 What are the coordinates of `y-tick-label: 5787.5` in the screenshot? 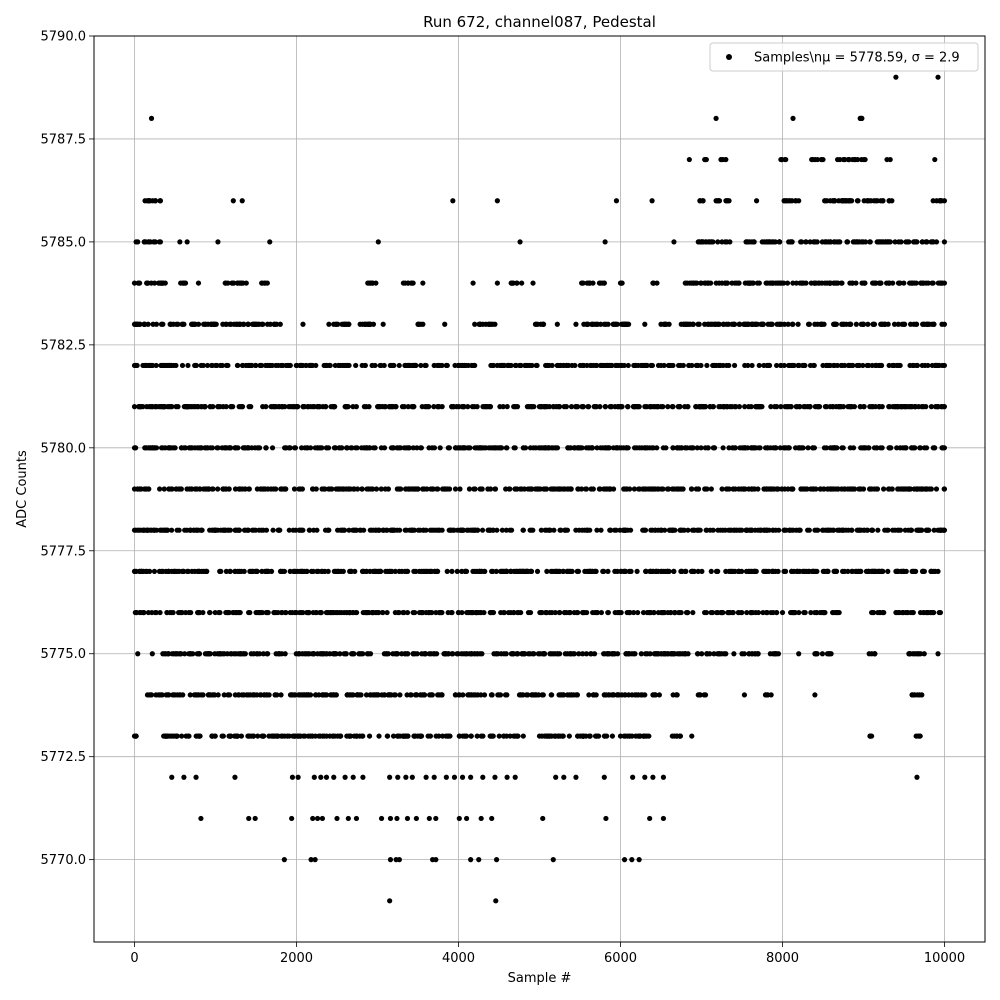 It's located at (64, 139).